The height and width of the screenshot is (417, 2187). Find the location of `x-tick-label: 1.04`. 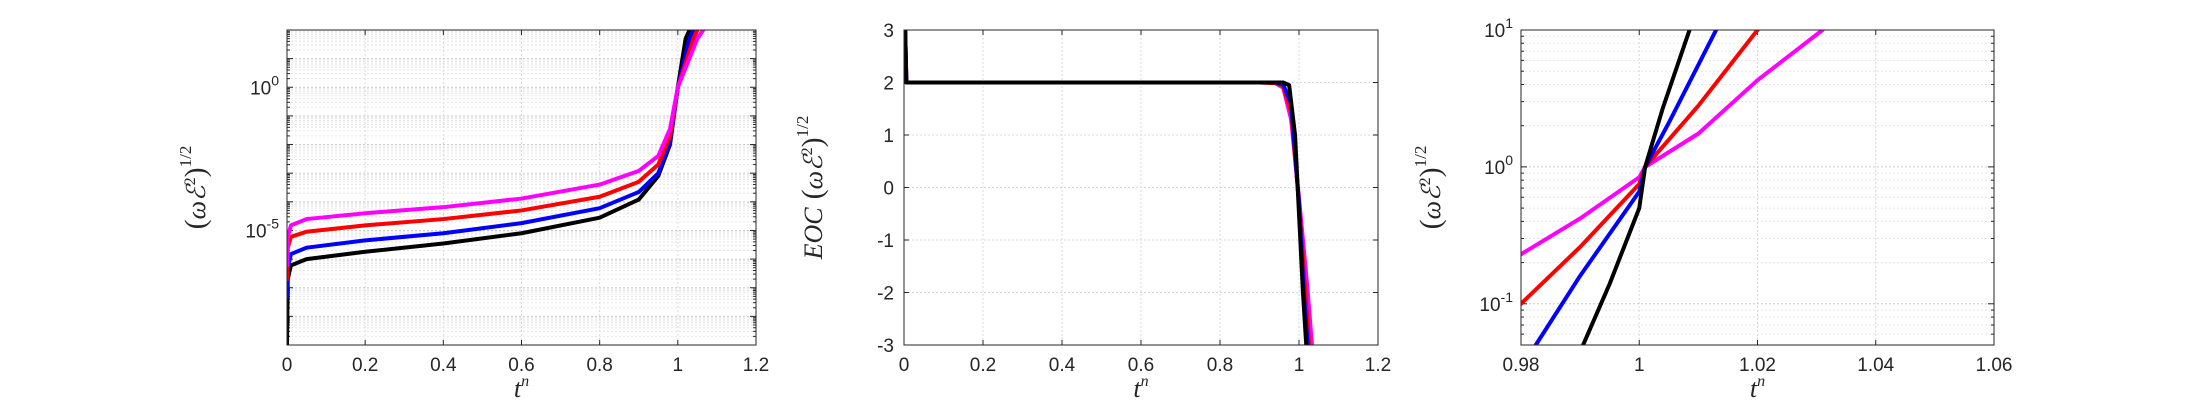

x-tick-label: 1.04 is located at coordinates (1875, 365).